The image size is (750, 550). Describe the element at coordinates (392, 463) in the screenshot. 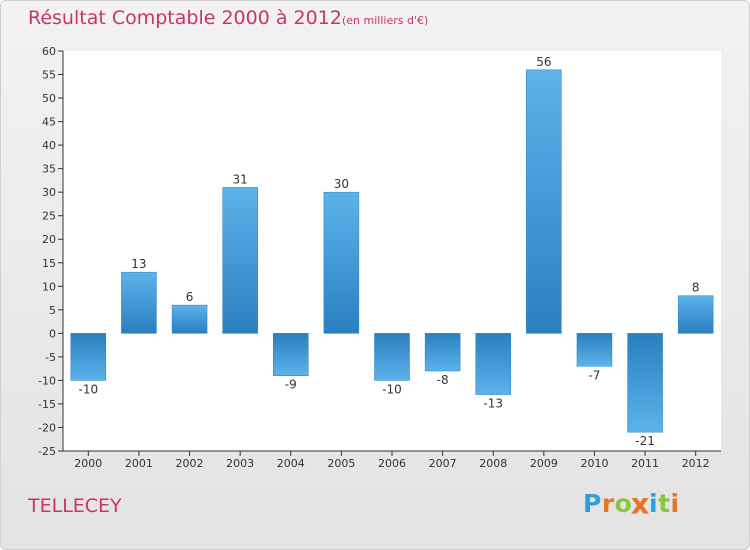

I see `x-tick-label: 2006` at that location.